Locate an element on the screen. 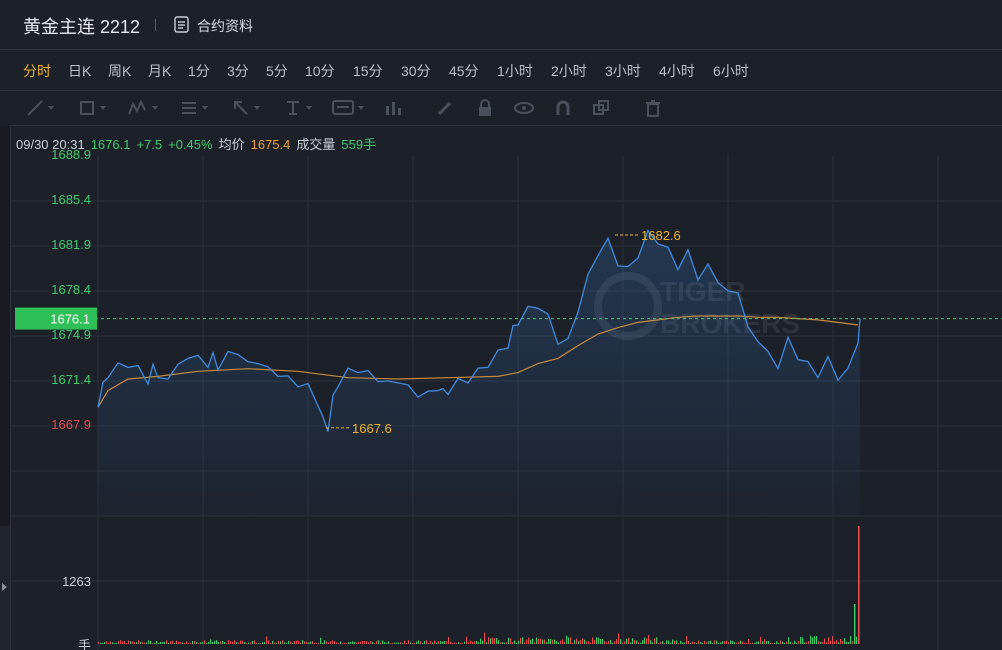 This screenshot has height=650, width=1002. fibonacci-tool is located at coordinates (194, 108).